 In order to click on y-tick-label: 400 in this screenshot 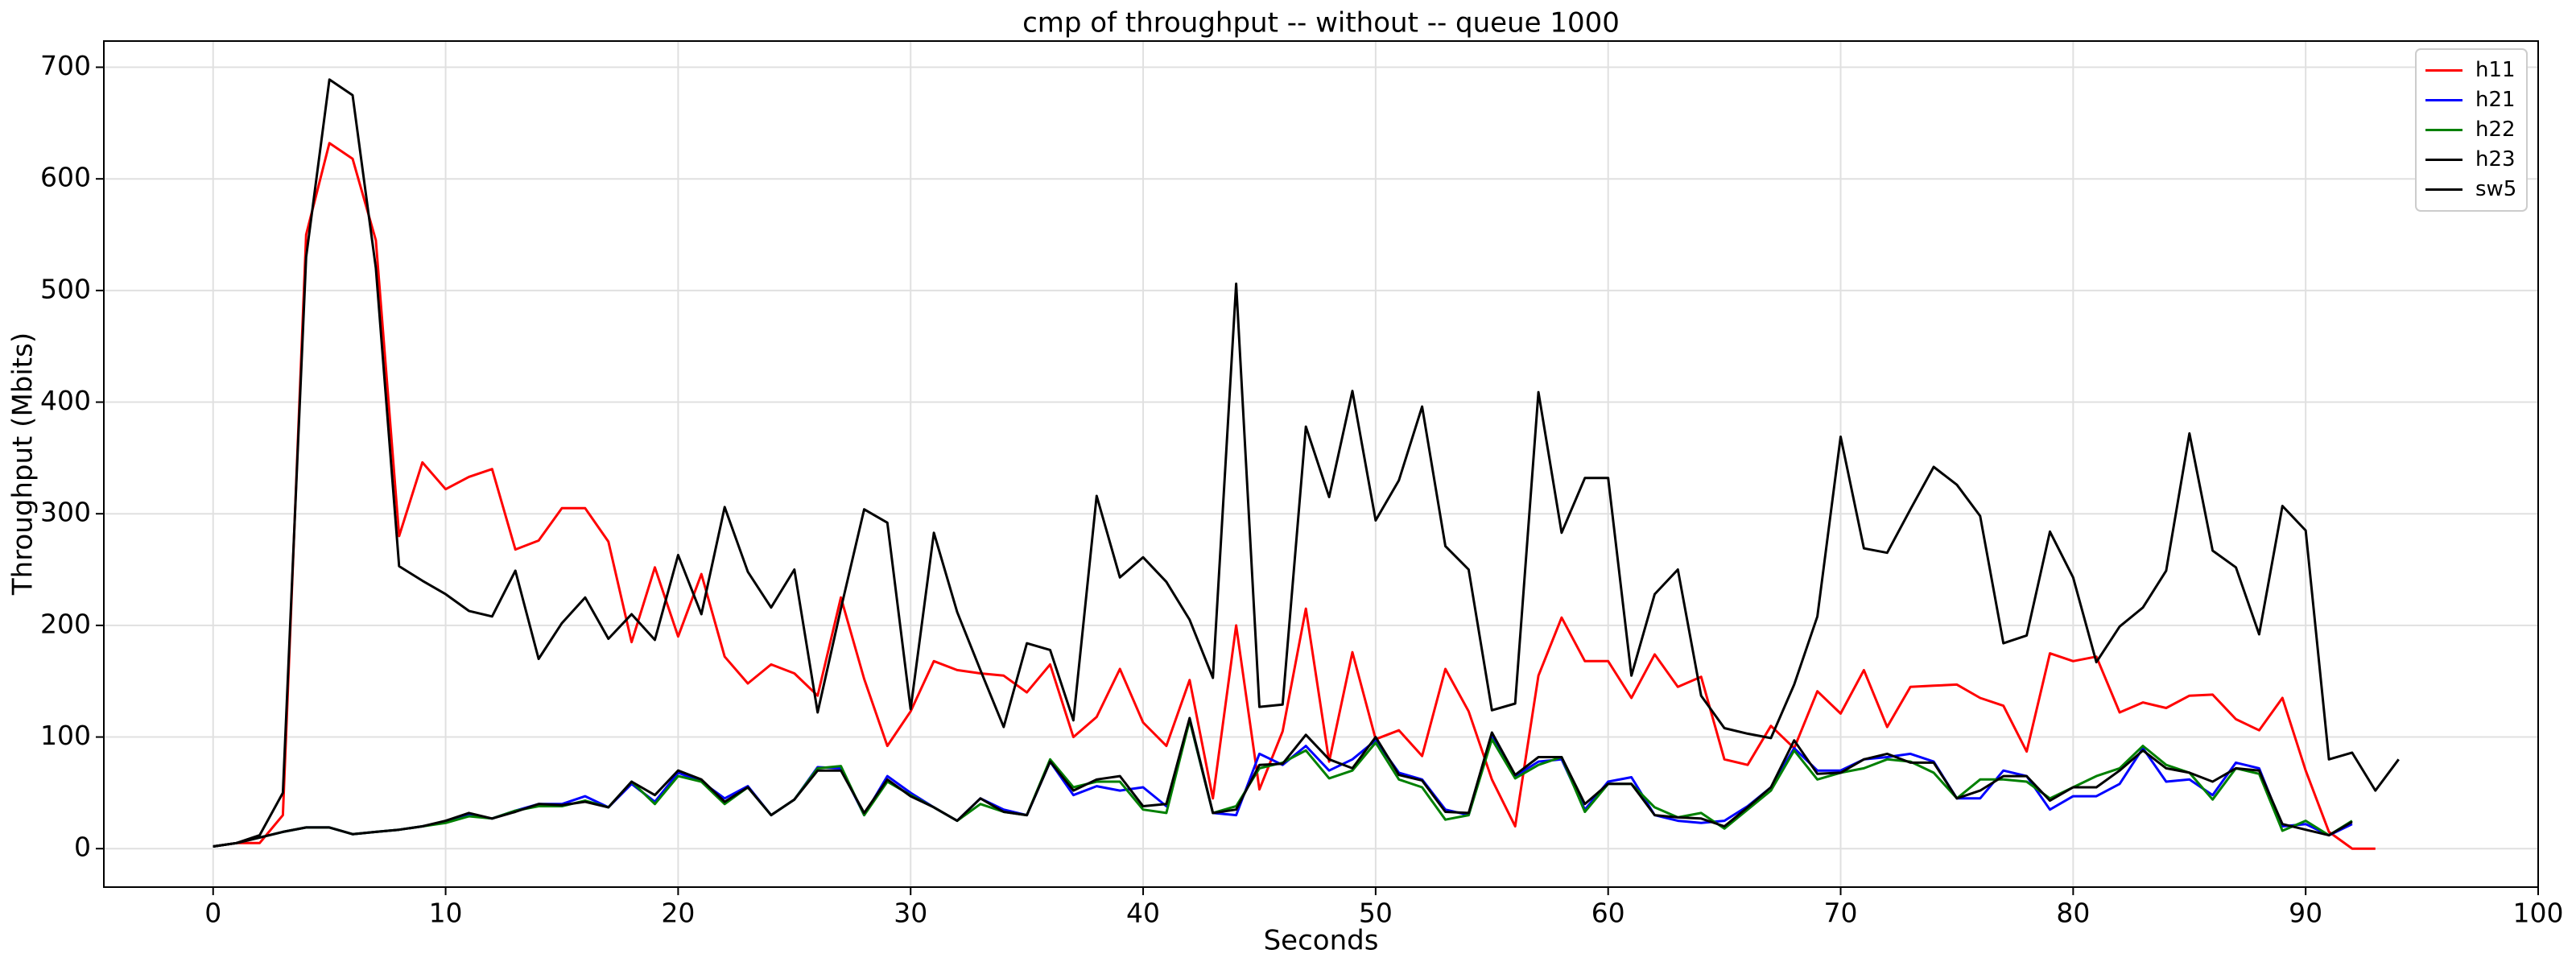, I will do `click(65, 400)`.